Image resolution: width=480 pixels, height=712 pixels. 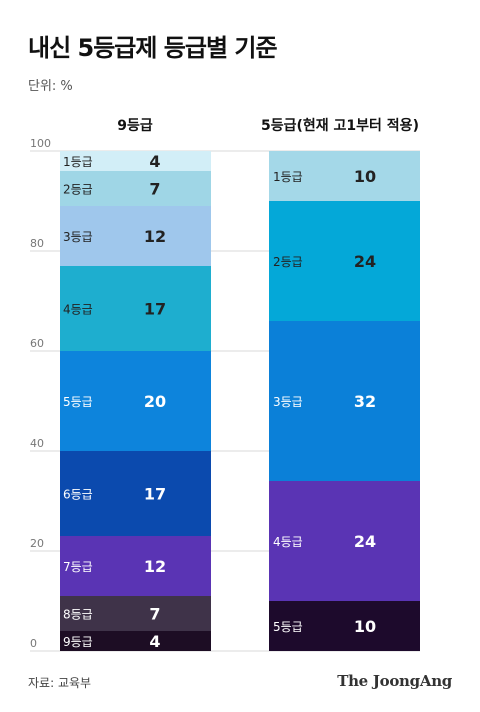 What do you see at coordinates (78, 642) in the screenshot?
I see `segment-category-label: 9등급` at bounding box center [78, 642].